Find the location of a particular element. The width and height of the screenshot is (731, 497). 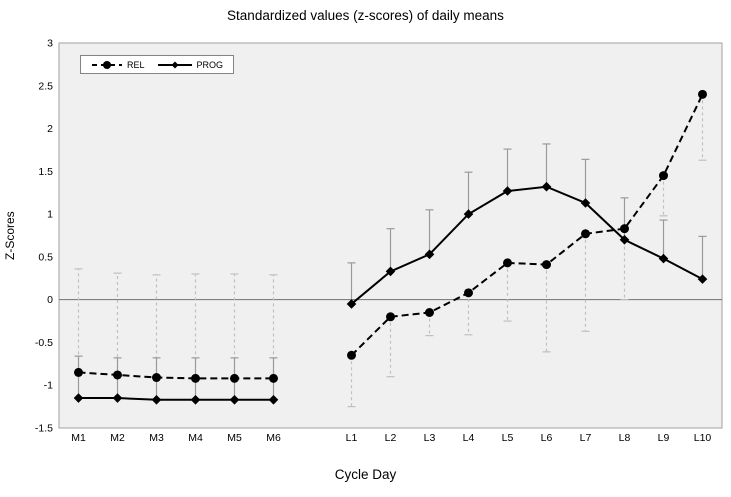

x-tick-label: M1 is located at coordinates (78, 438).